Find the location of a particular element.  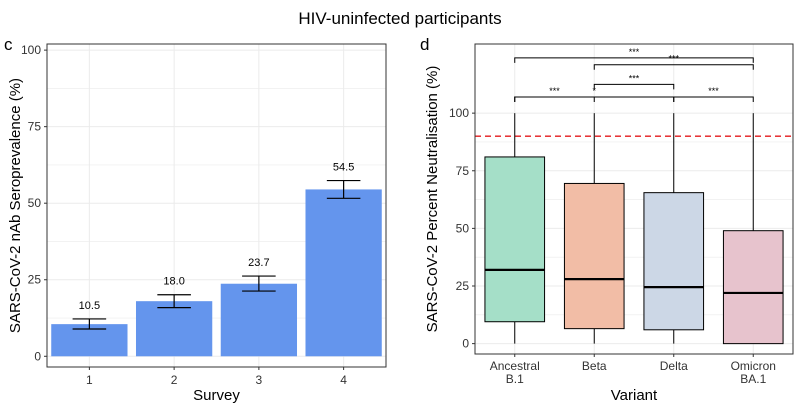

c-x-tick-label: 2 is located at coordinates (174, 380).